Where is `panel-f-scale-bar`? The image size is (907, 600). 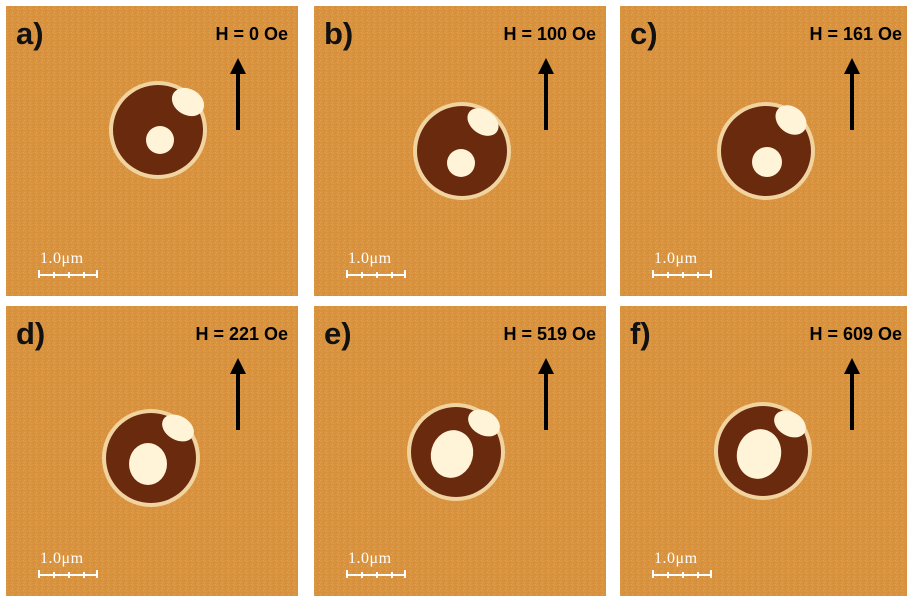
panel-f-scale-bar is located at coordinates (682, 574).